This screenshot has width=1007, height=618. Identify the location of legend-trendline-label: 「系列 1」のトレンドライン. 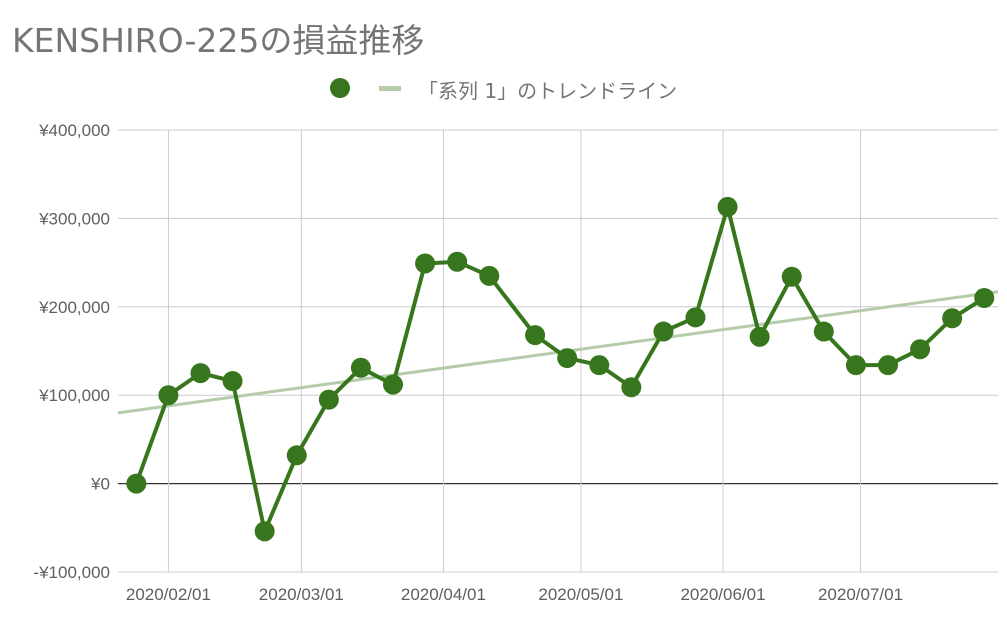
(548, 91).